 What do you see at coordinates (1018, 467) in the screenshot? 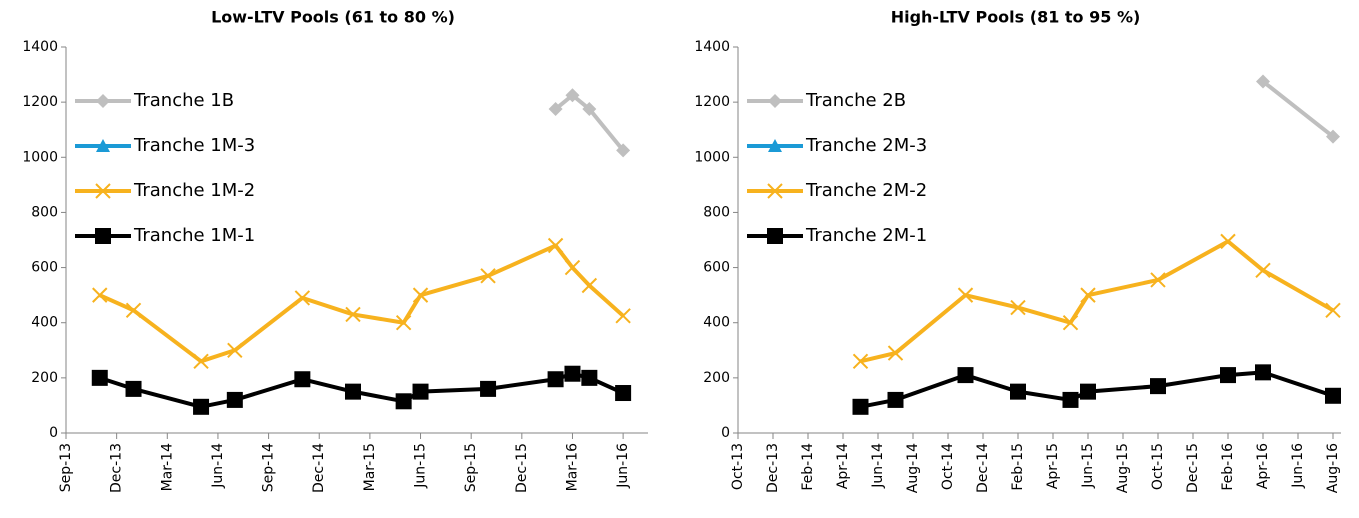
I see `x-tick-label: Feb-15` at bounding box center [1018, 467].